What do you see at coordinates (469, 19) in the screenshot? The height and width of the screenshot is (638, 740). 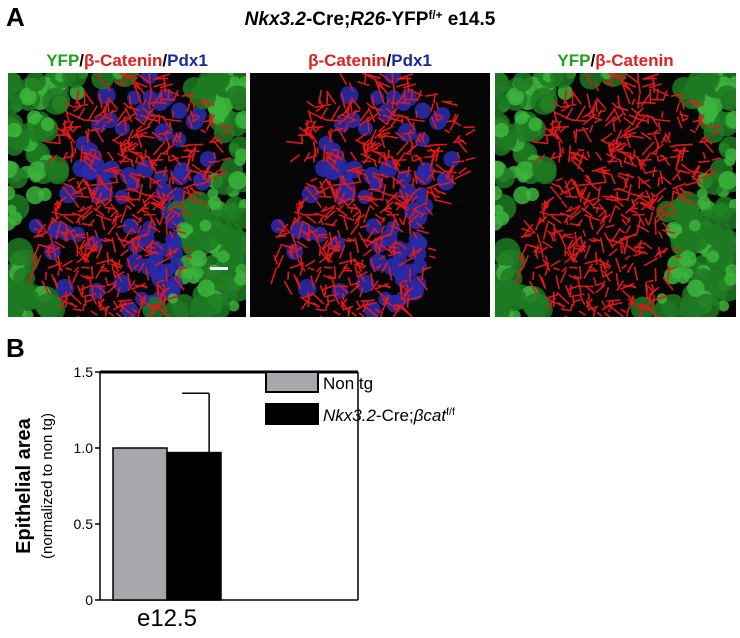 I see `text-part: e14.5` at bounding box center [469, 19].